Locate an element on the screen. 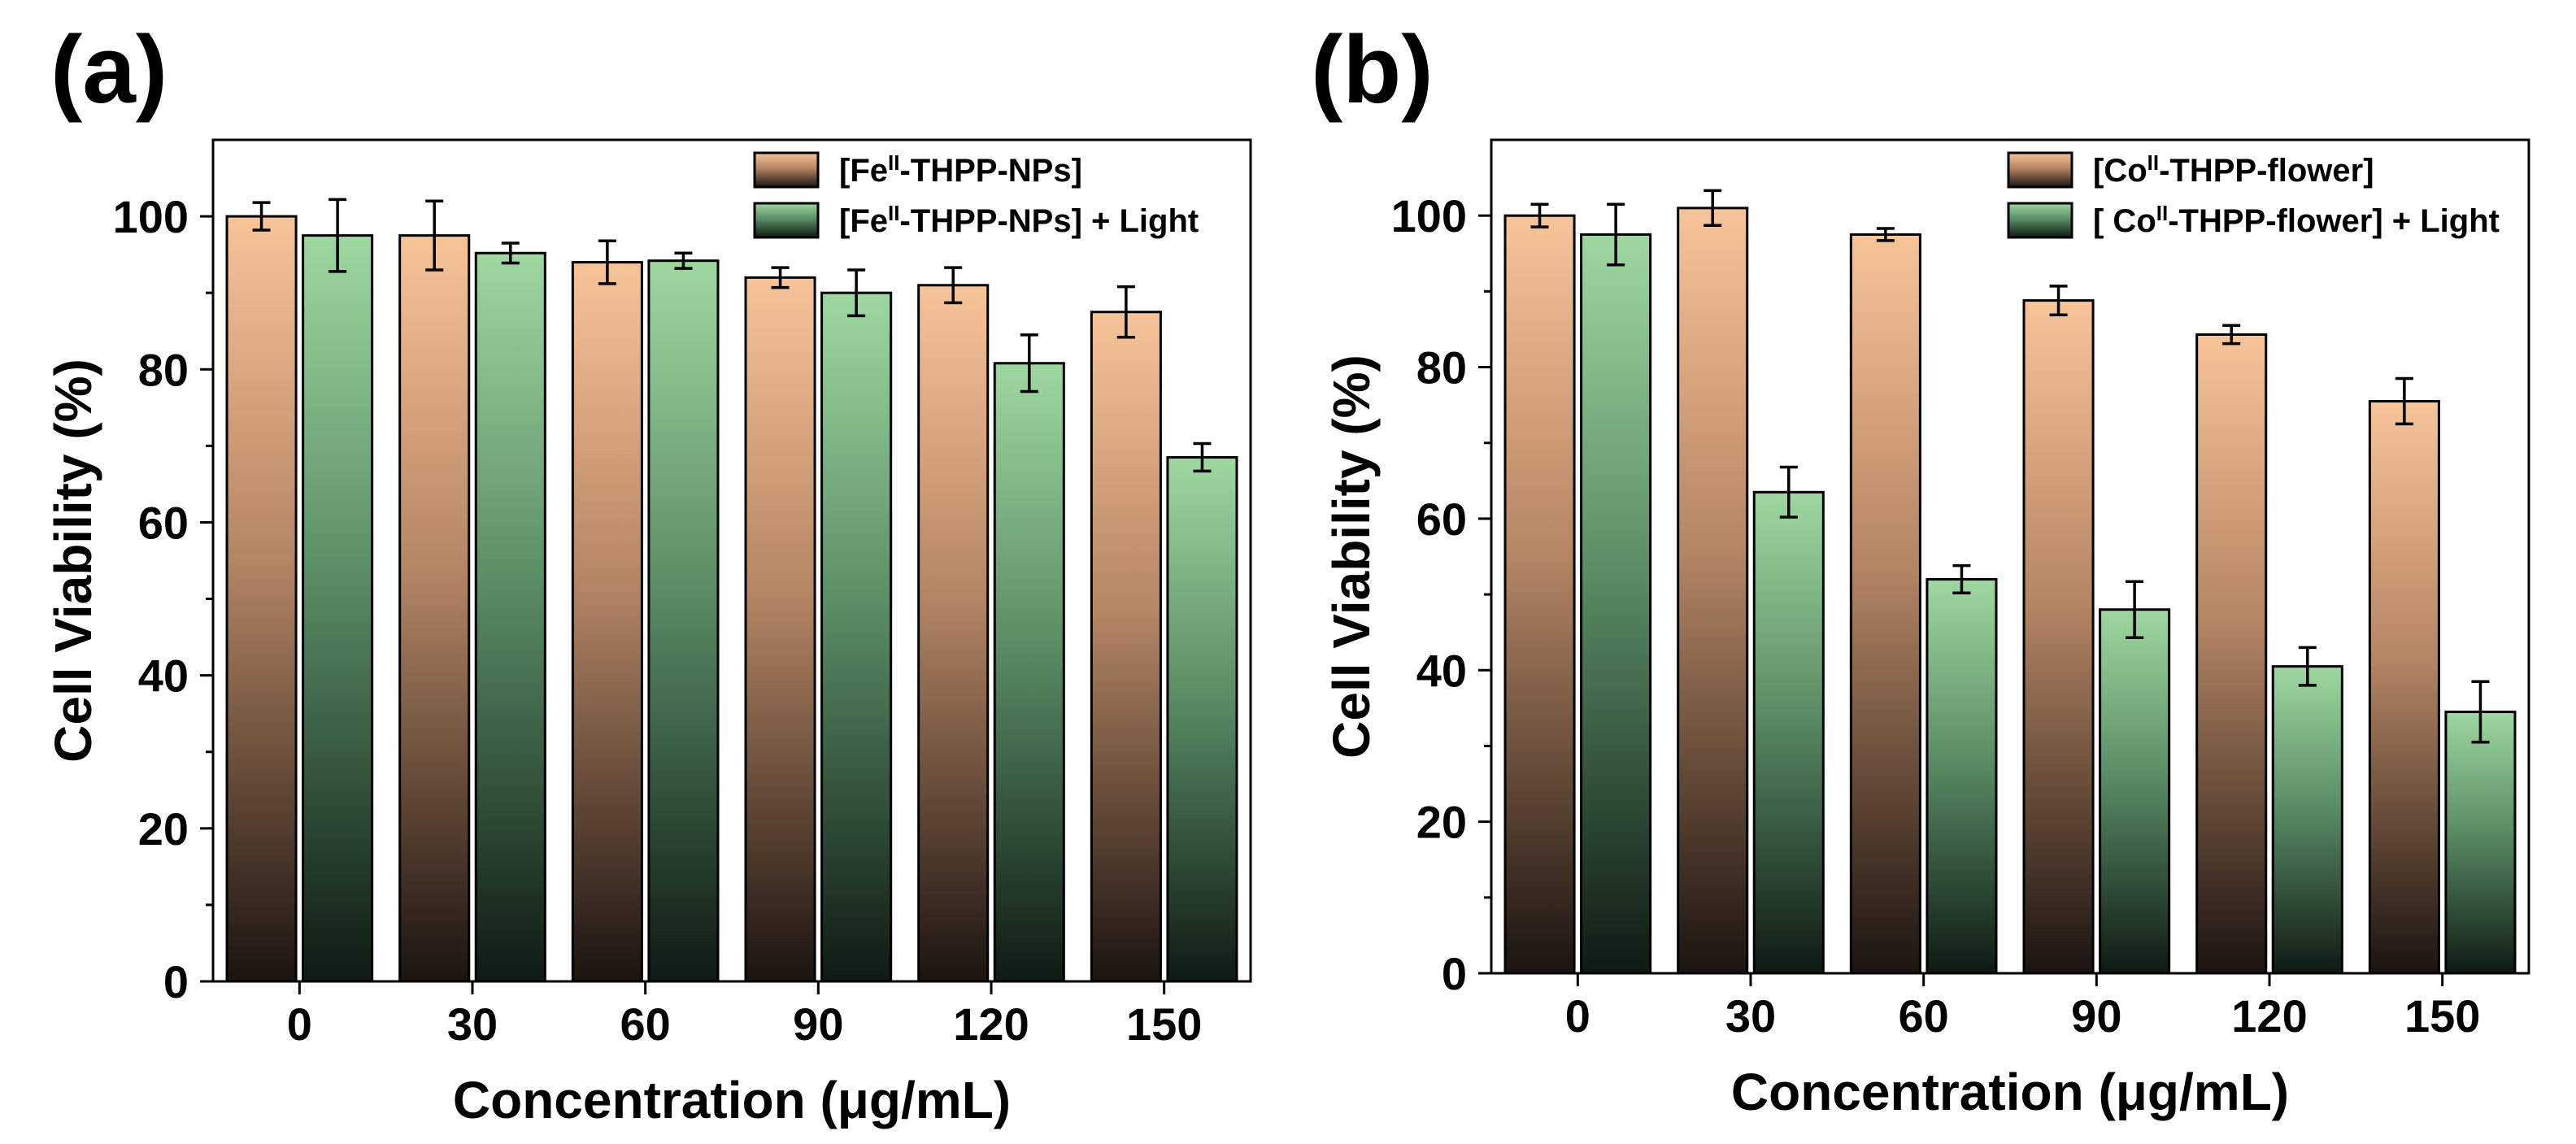 This screenshot has width=2576, height=1144. legend-text: -THPP-flower] + Light is located at coordinates (2334, 221).